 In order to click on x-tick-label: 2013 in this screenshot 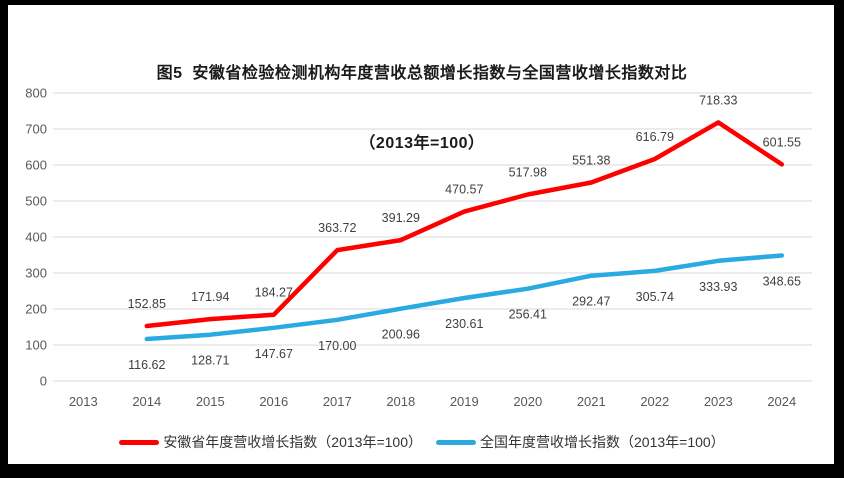, I will do `click(83, 401)`.